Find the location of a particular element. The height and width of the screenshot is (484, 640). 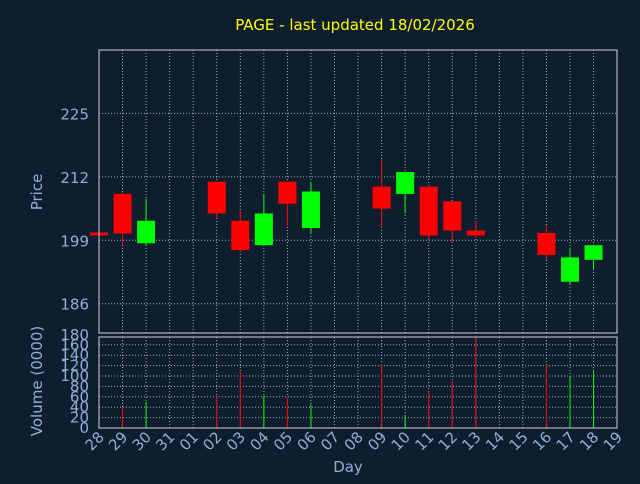

volume-tick-label: 20 is located at coordinates (79, 418).